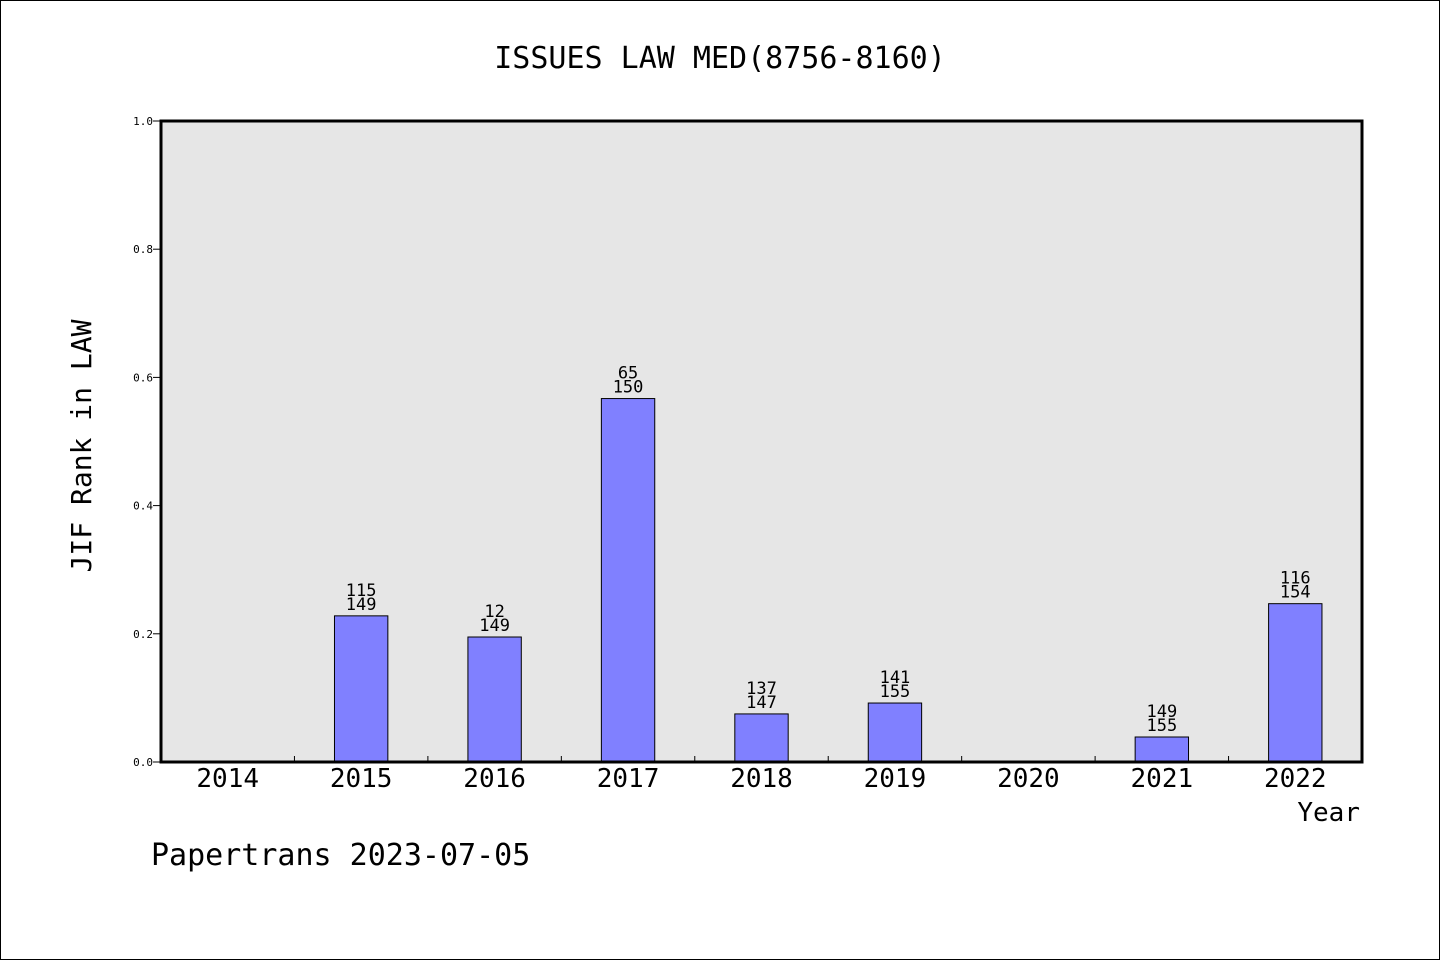  What do you see at coordinates (628, 580) in the screenshot?
I see `bar-2017` at bounding box center [628, 580].